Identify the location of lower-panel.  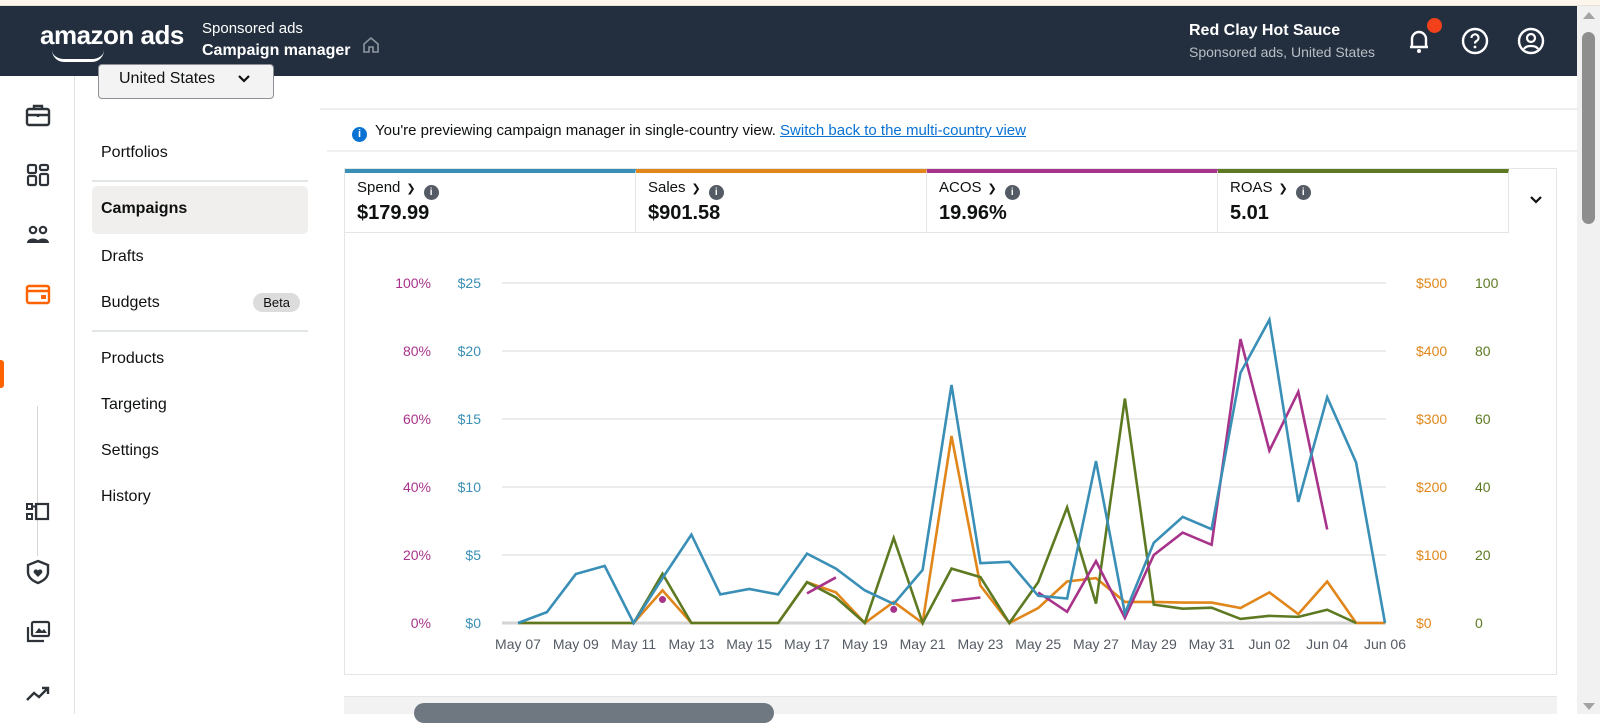
(950, 709).